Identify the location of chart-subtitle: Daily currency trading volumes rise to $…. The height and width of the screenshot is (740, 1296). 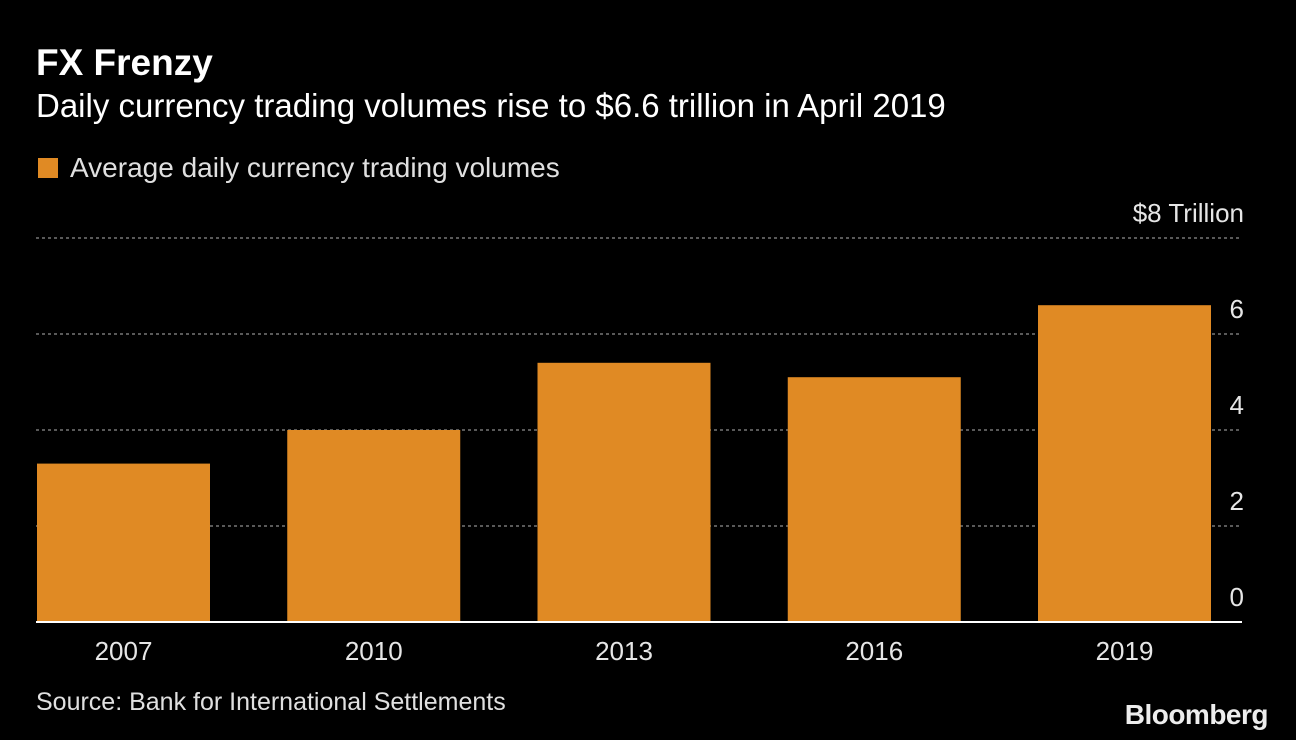
(491, 105).